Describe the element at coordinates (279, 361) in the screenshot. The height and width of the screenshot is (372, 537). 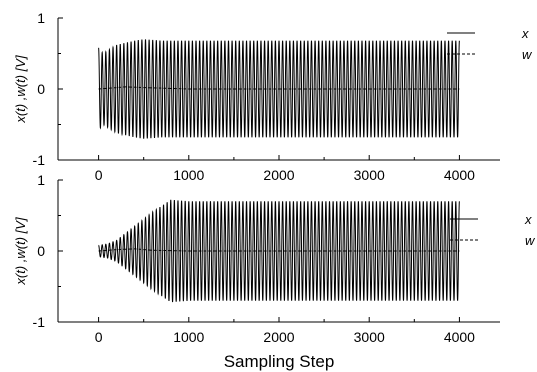
I see `x-axis-label: Sampling Step` at that location.